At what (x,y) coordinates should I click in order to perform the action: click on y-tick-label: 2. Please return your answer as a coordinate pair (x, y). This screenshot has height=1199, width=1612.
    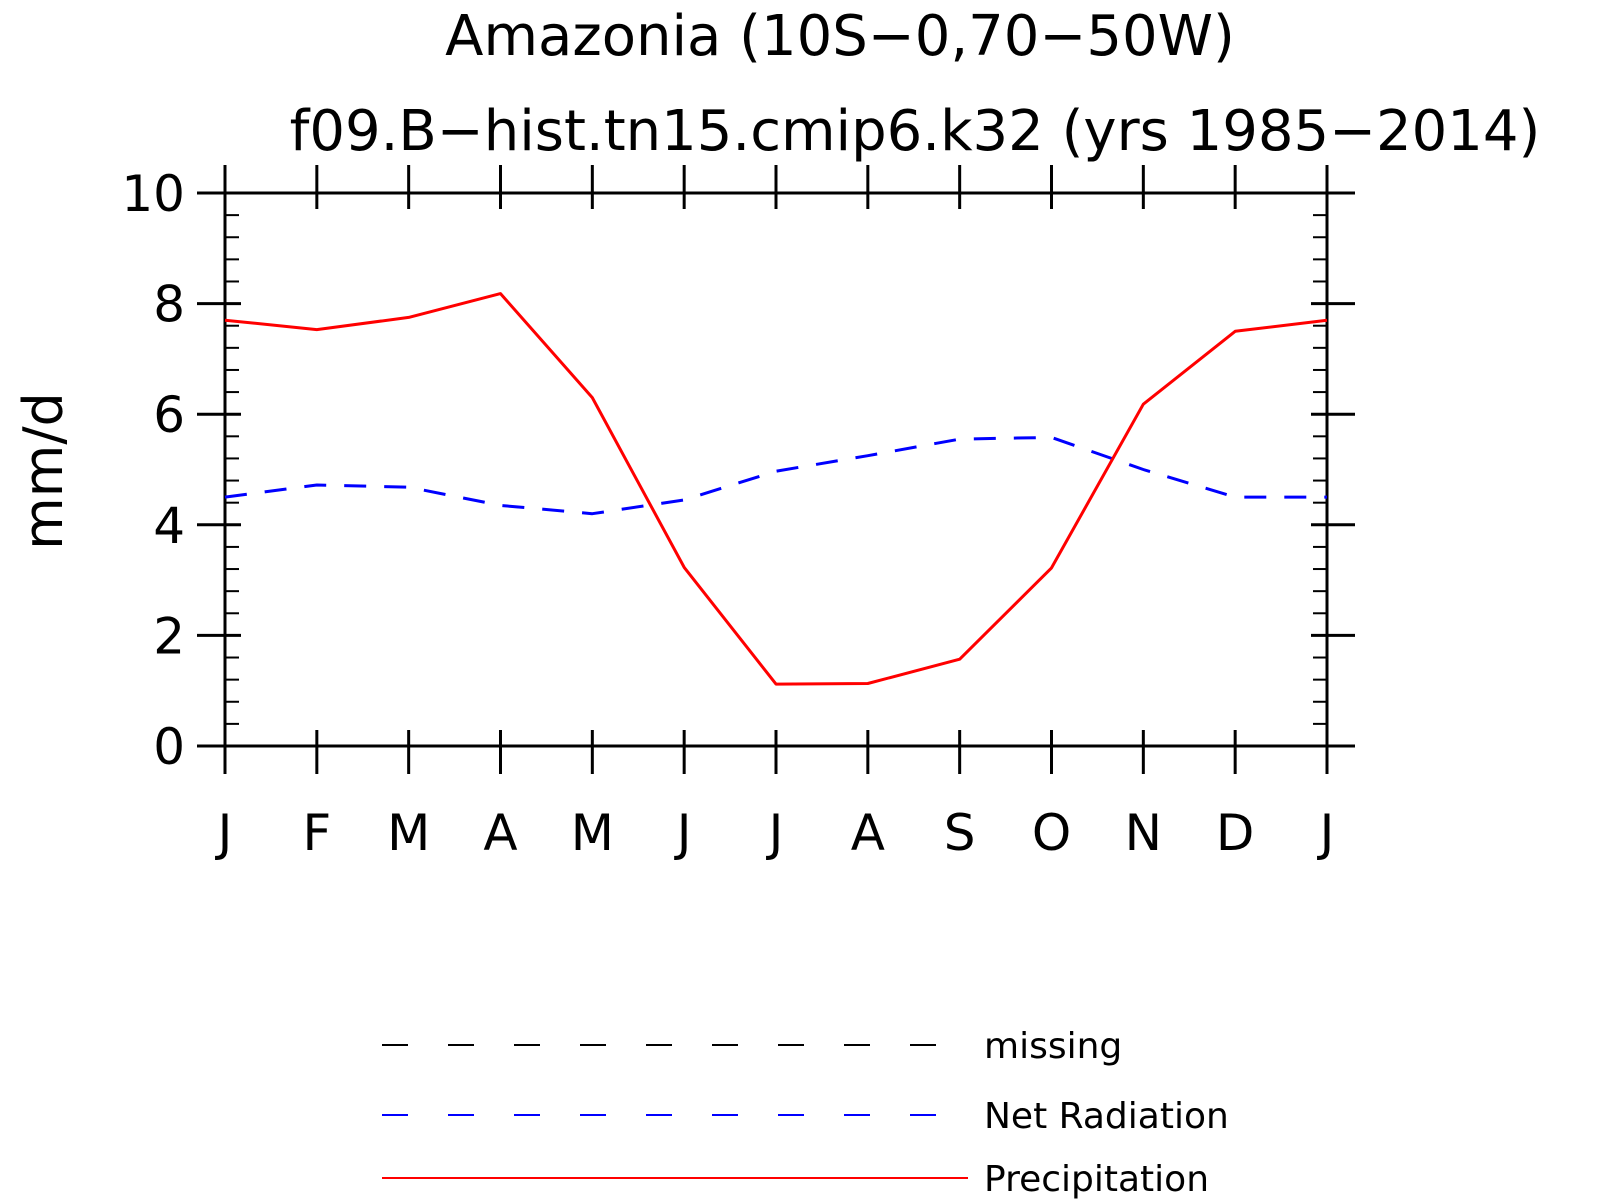
    Looking at the image, I should click on (169, 636).